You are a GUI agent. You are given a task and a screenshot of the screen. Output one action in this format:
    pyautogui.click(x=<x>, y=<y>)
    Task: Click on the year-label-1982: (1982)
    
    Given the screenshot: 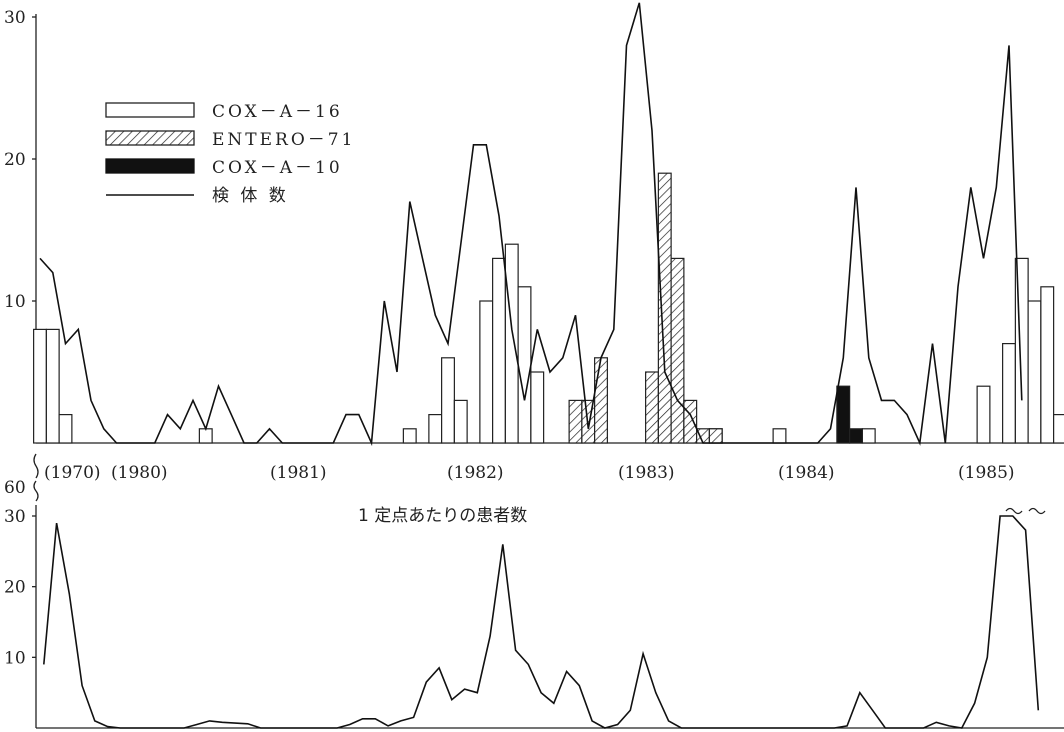 What is the action you would take?
    pyautogui.click(x=475, y=473)
    